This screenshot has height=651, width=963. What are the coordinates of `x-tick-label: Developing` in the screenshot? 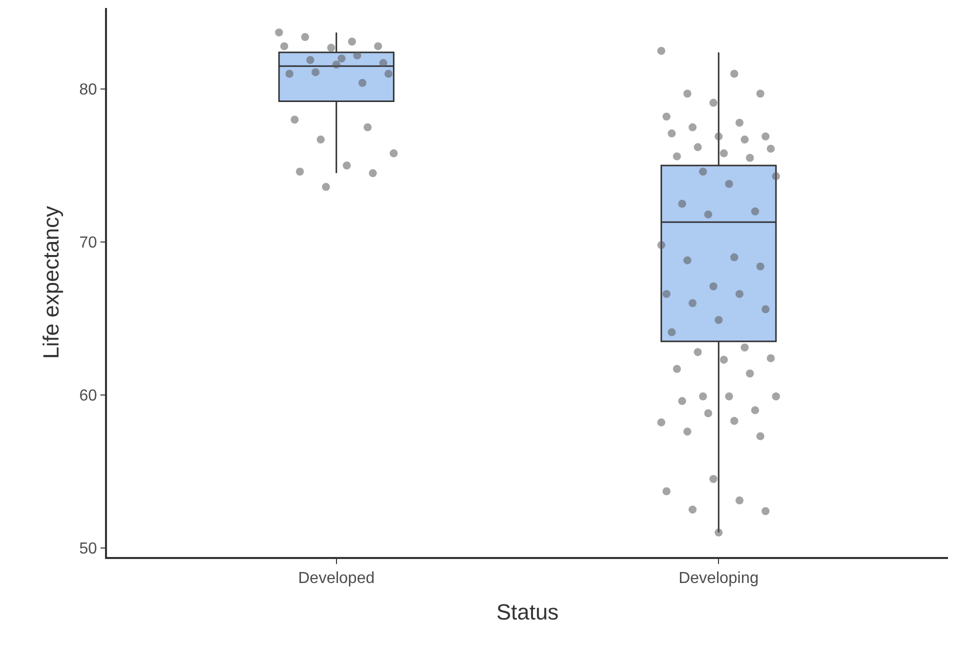 It's located at (718, 578).